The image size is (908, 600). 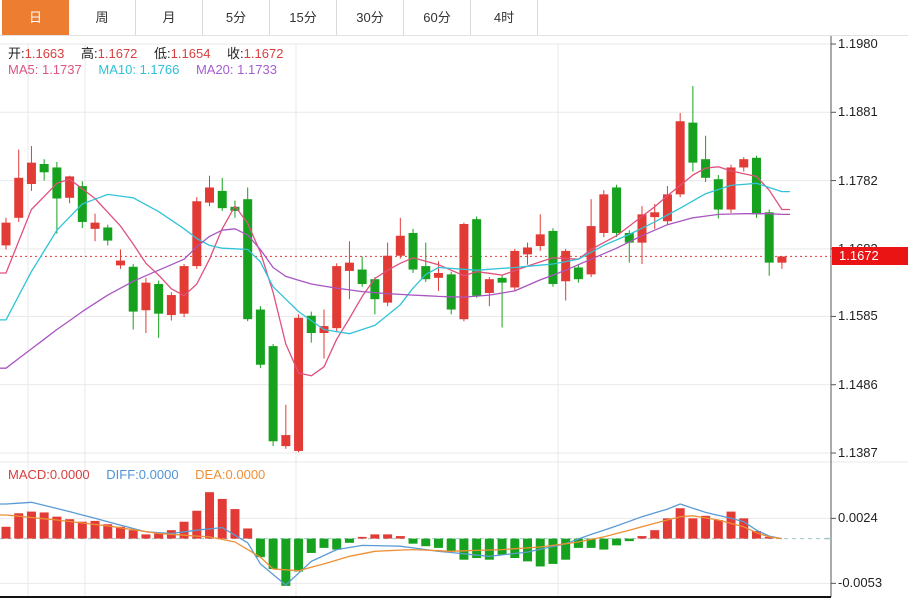 I want to click on open-value: 1.1663, so click(x=44, y=53).